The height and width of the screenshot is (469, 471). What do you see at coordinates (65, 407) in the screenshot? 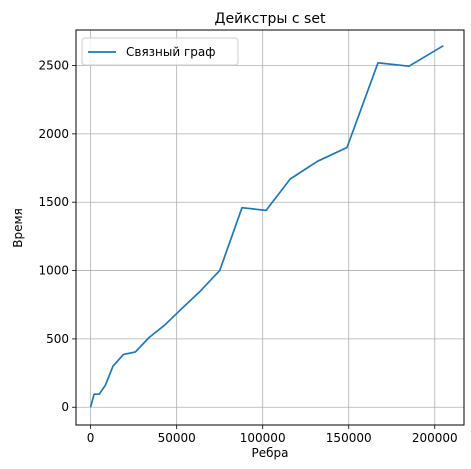
I see `y-tick-label: 0` at bounding box center [65, 407].